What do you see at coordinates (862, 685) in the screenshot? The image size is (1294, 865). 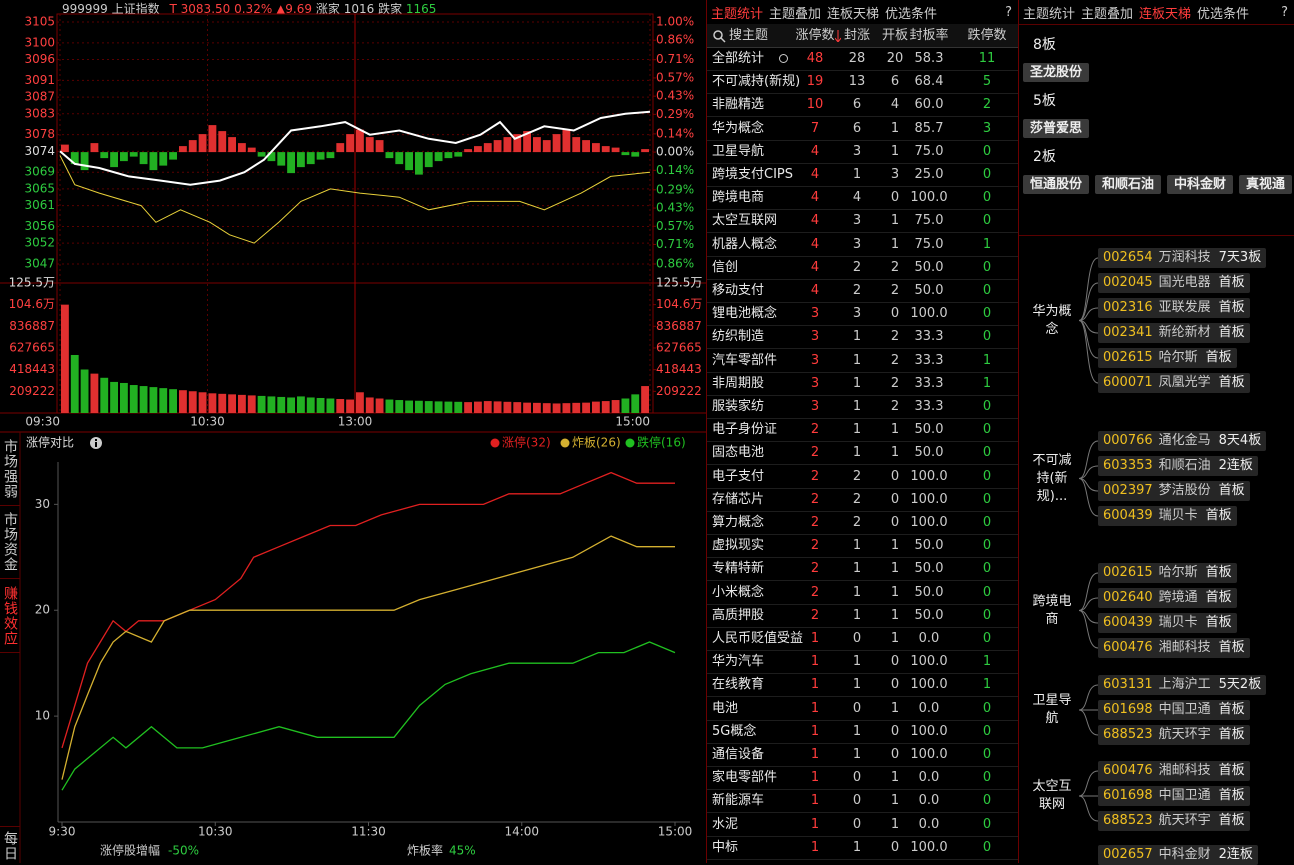 I see `table-row: 在线教育 1 1 0 100.0 1` at bounding box center [862, 685].